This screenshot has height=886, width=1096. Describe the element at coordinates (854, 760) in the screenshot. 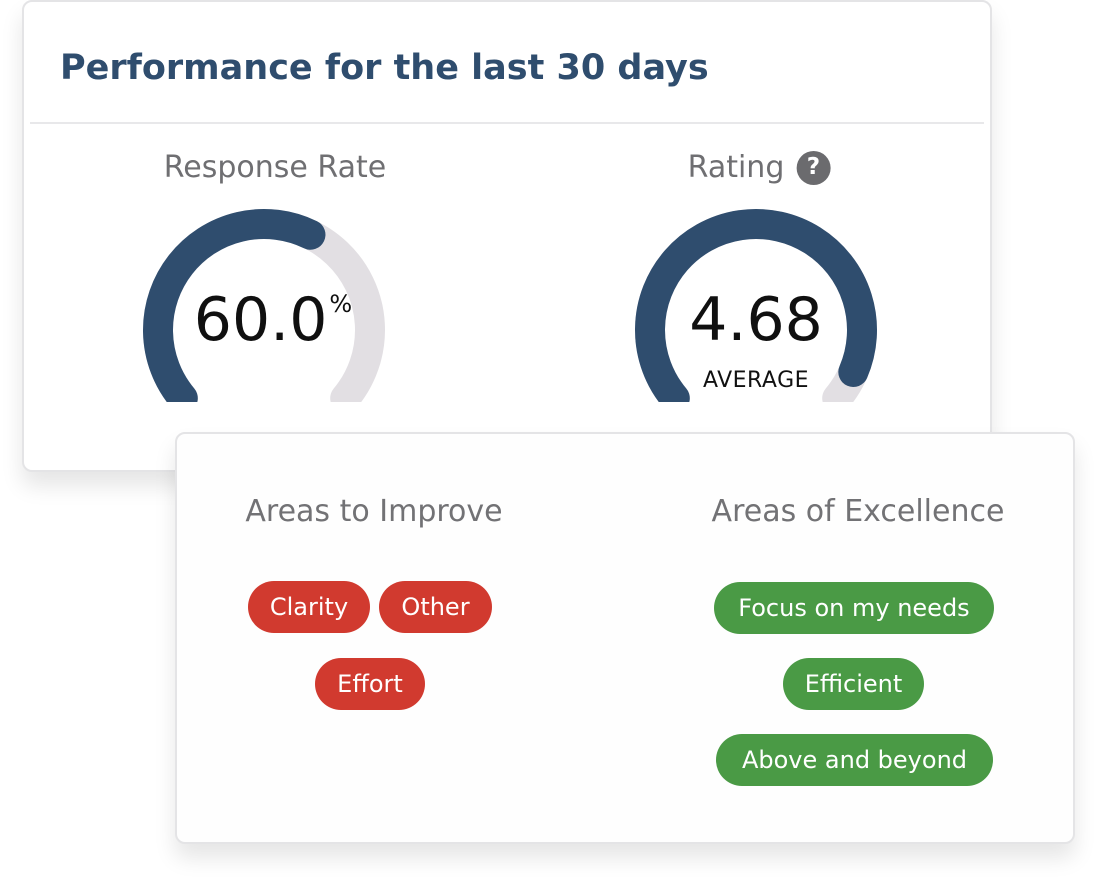

I see `excellence-tag-above-and-beyond: Above and beyond` at that location.